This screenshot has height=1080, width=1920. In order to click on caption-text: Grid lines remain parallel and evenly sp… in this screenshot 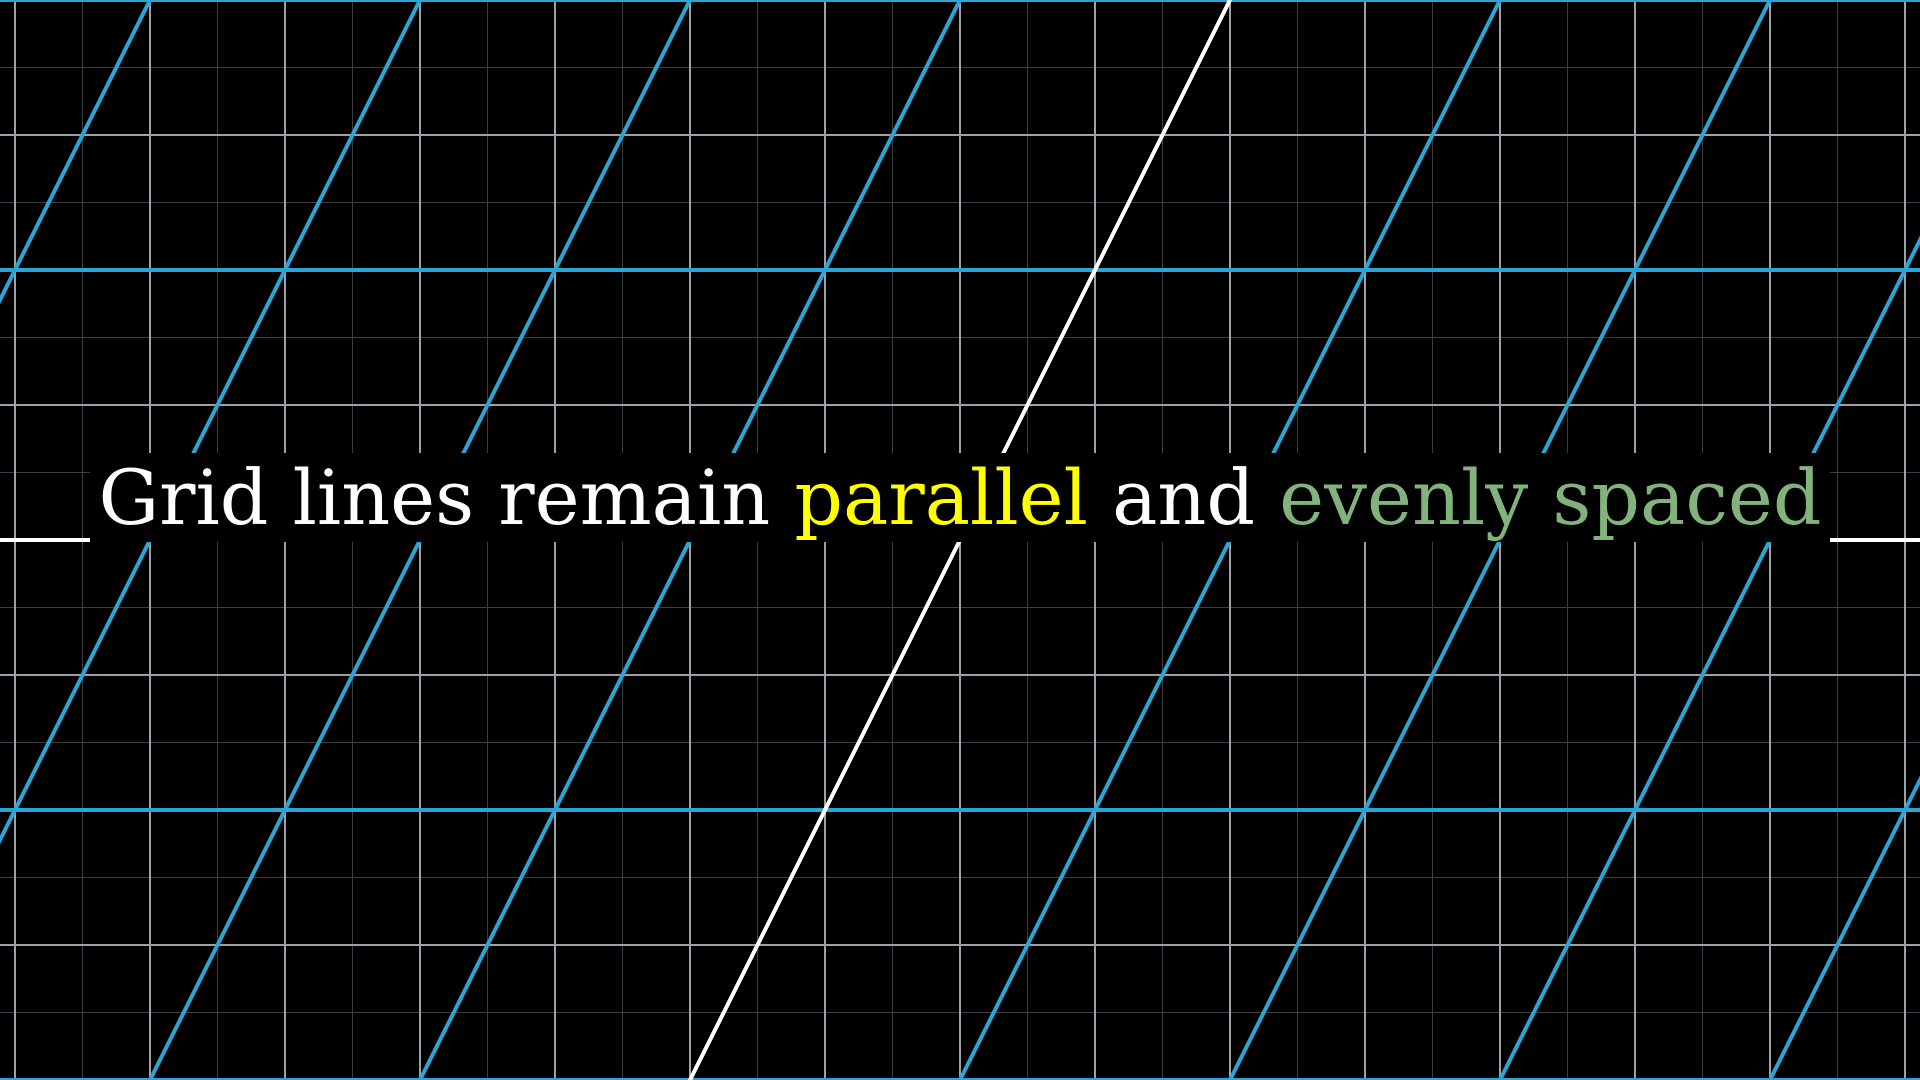, I will do `click(960, 497)`.